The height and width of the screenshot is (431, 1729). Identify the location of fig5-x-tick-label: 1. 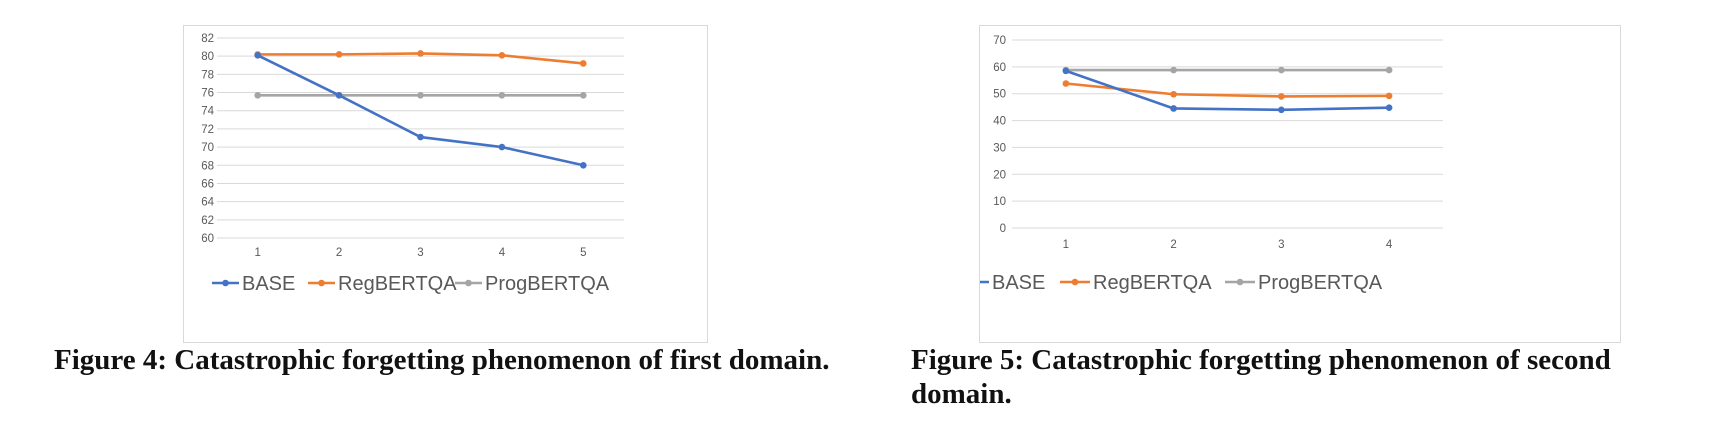
(1066, 245).